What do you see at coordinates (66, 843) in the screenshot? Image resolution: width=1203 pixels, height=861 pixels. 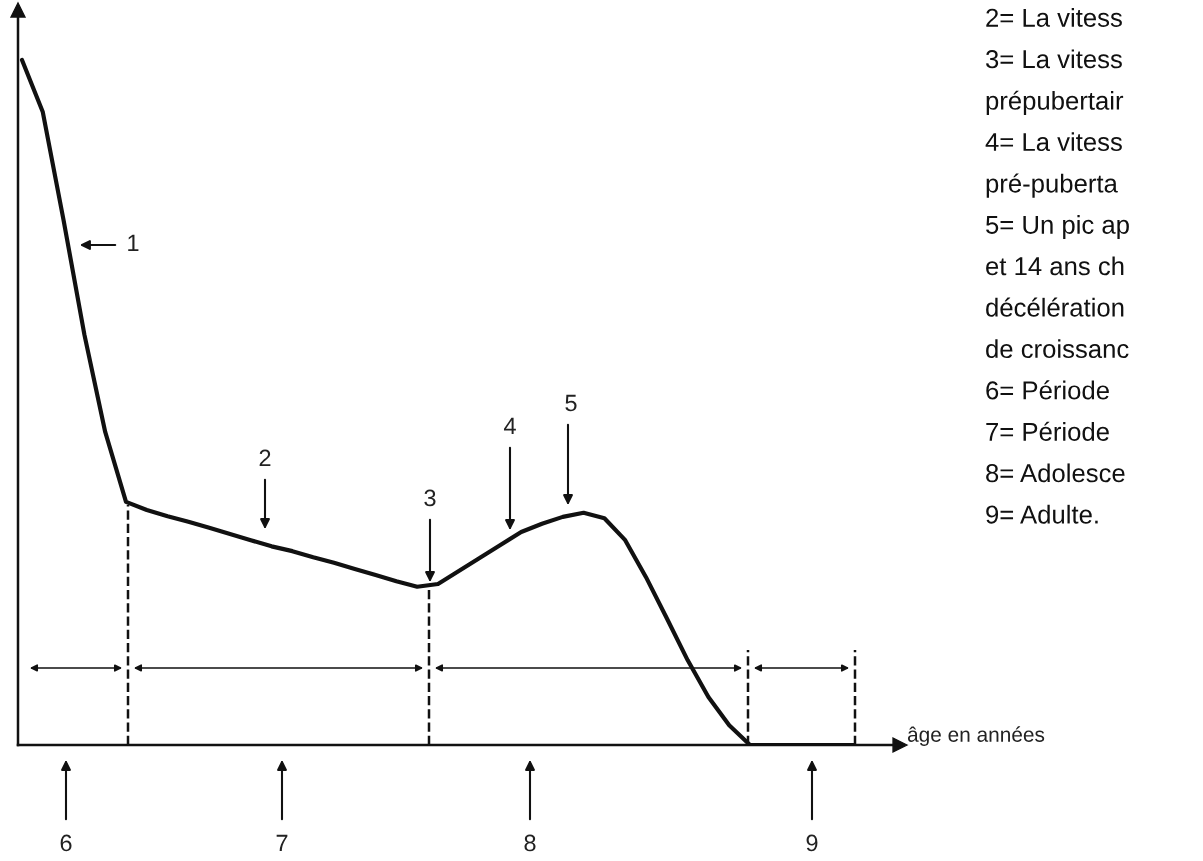 I see `text: 6` at bounding box center [66, 843].